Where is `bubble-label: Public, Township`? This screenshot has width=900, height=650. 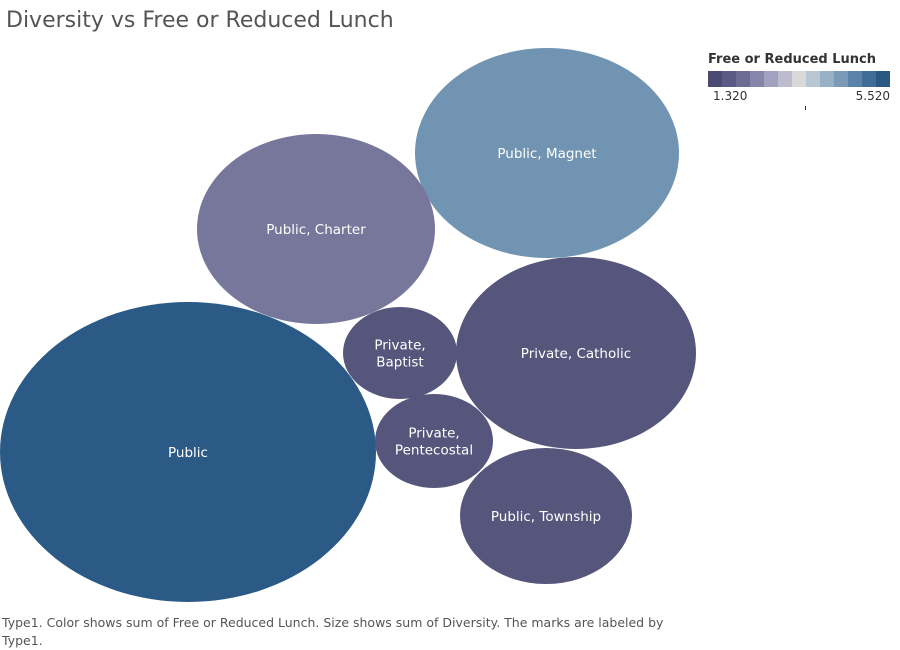 bubble-label: Public, Township is located at coordinates (546, 517).